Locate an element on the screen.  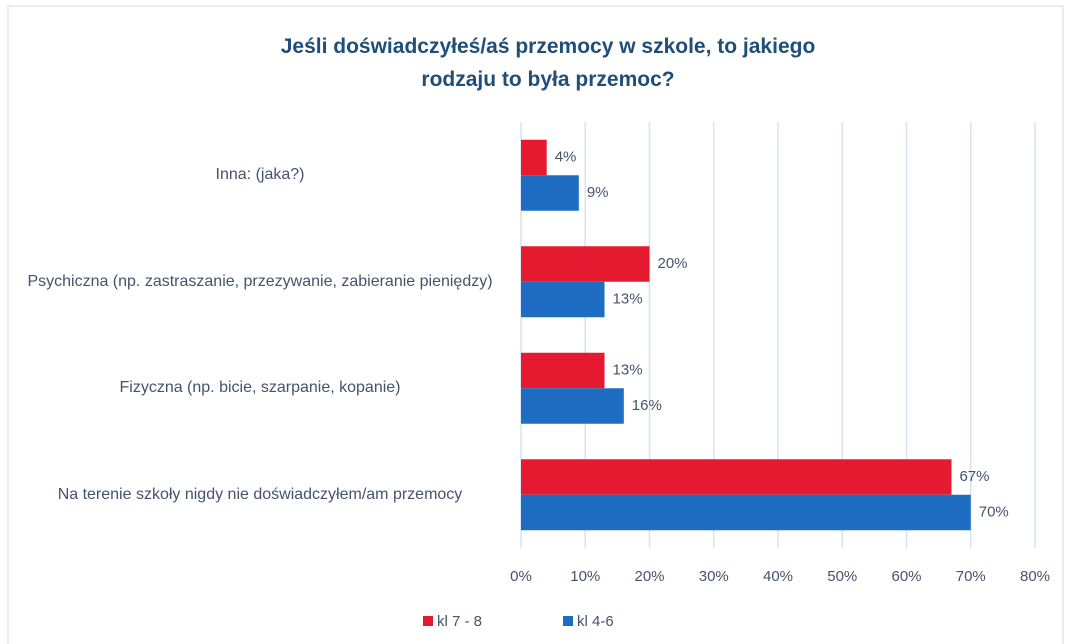
data-label: 20% is located at coordinates (673, 263).